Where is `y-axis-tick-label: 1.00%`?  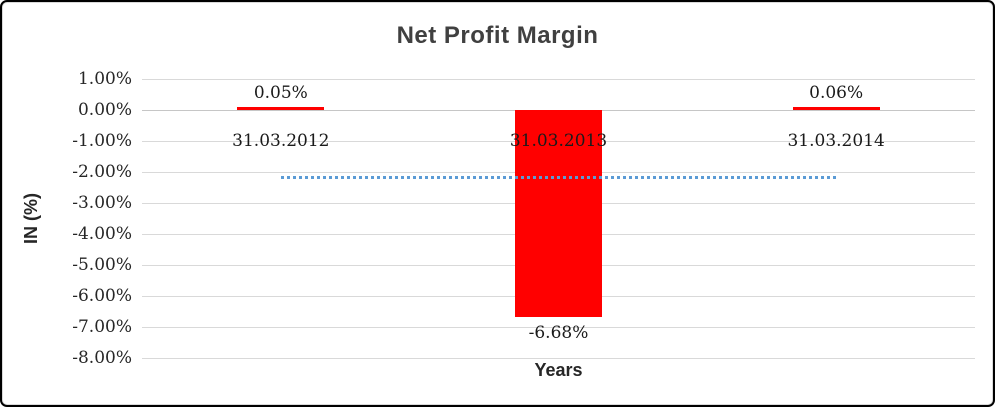
y-axis-tick-label: 1.00% is located at coordinates (104, 79).